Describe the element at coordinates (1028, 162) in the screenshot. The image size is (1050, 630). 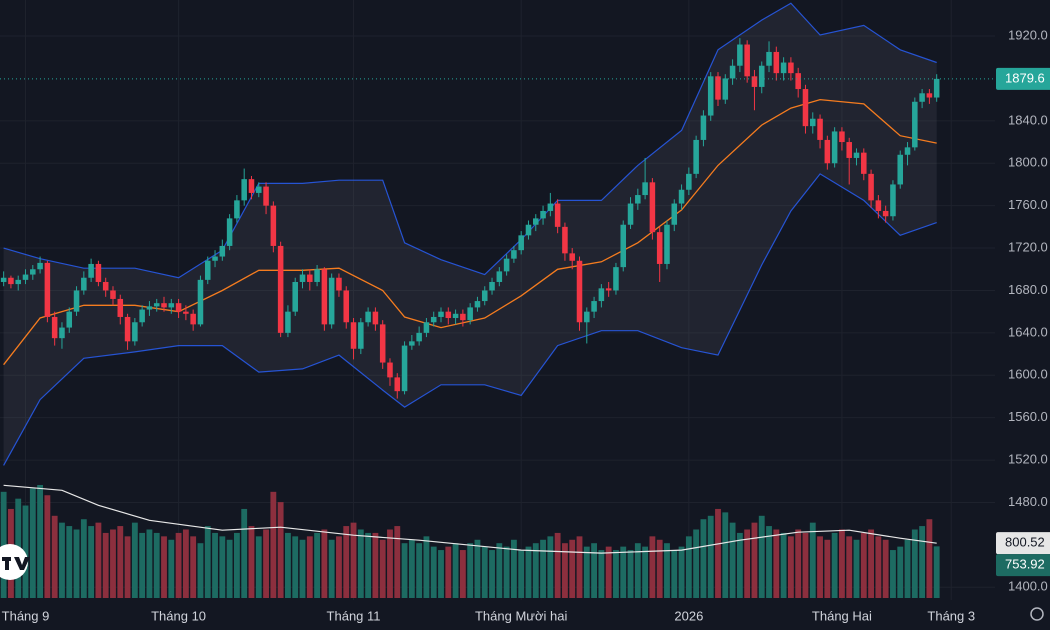
I see `y-tick-label: 1800.0` at that location.